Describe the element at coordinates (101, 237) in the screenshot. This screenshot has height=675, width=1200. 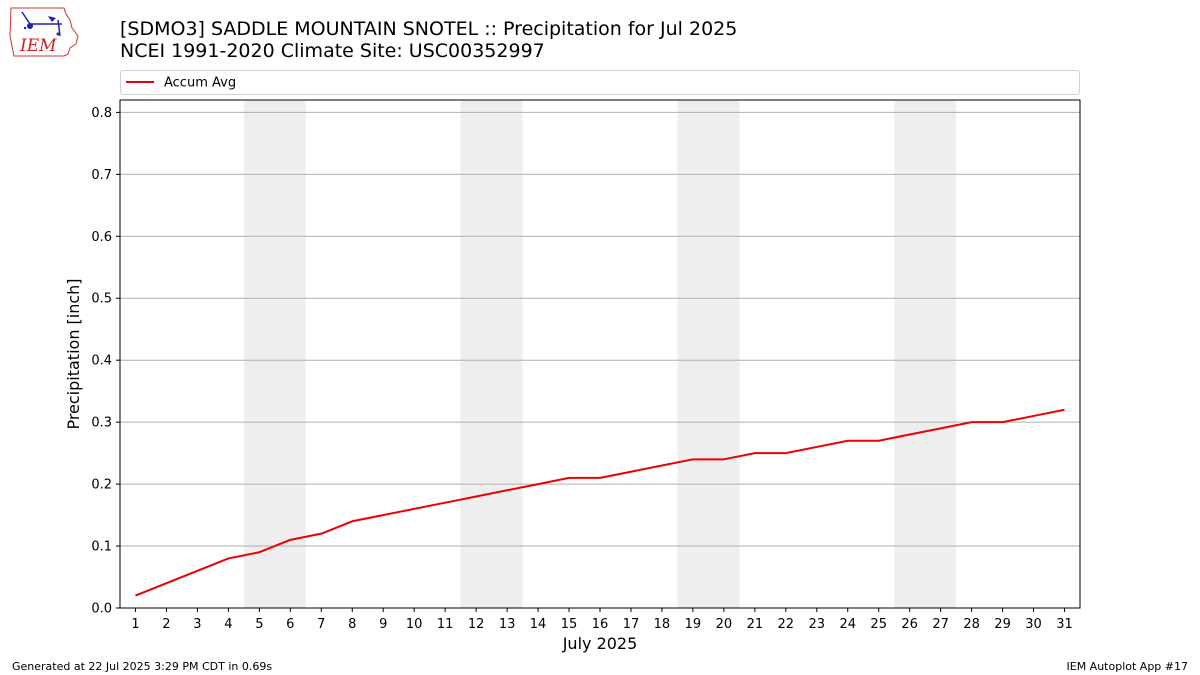
I see `y-tick-label: 0.6` at that location.